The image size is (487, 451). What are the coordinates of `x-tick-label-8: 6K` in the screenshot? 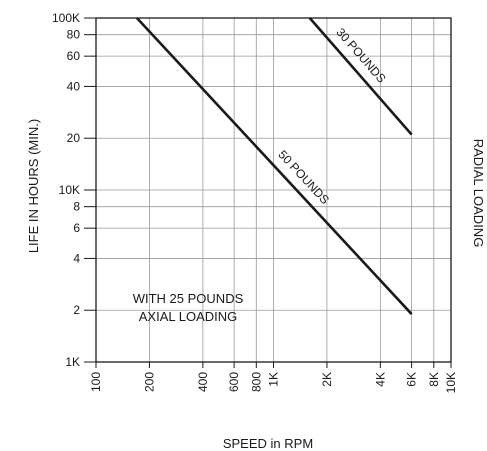 It's located at (412, 379).